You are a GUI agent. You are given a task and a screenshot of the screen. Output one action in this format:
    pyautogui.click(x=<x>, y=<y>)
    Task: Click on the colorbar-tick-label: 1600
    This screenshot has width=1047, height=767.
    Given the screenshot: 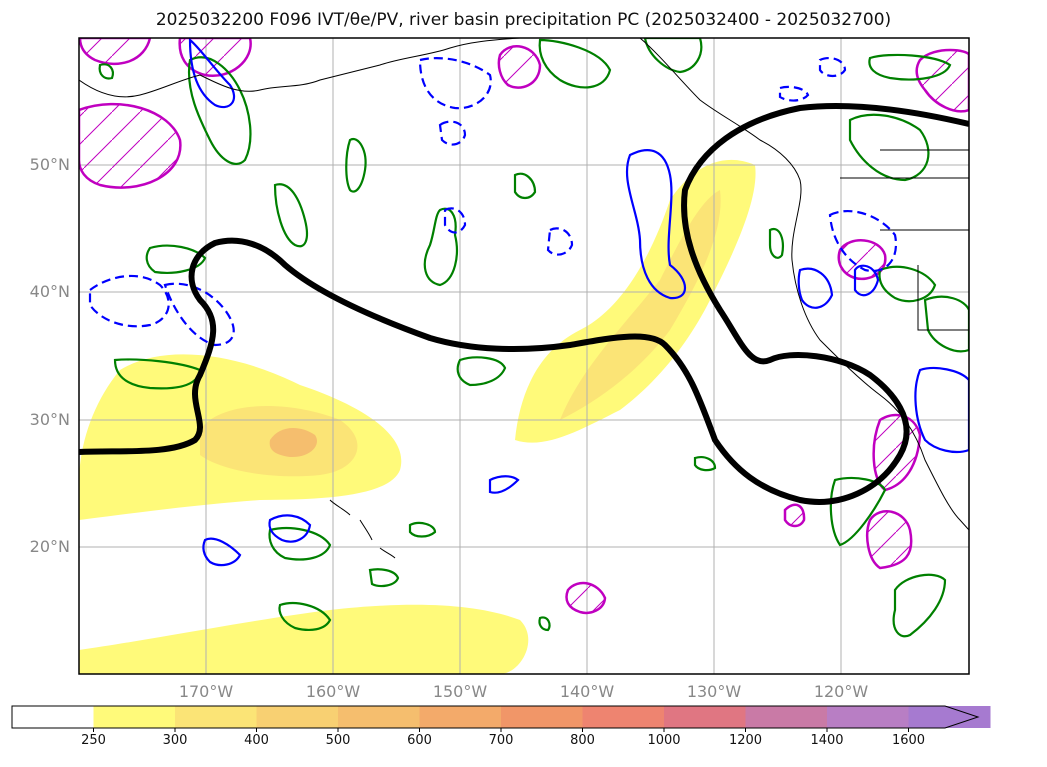 What is the action you would take?
    pyautogui.click(x=908, y=740)
    